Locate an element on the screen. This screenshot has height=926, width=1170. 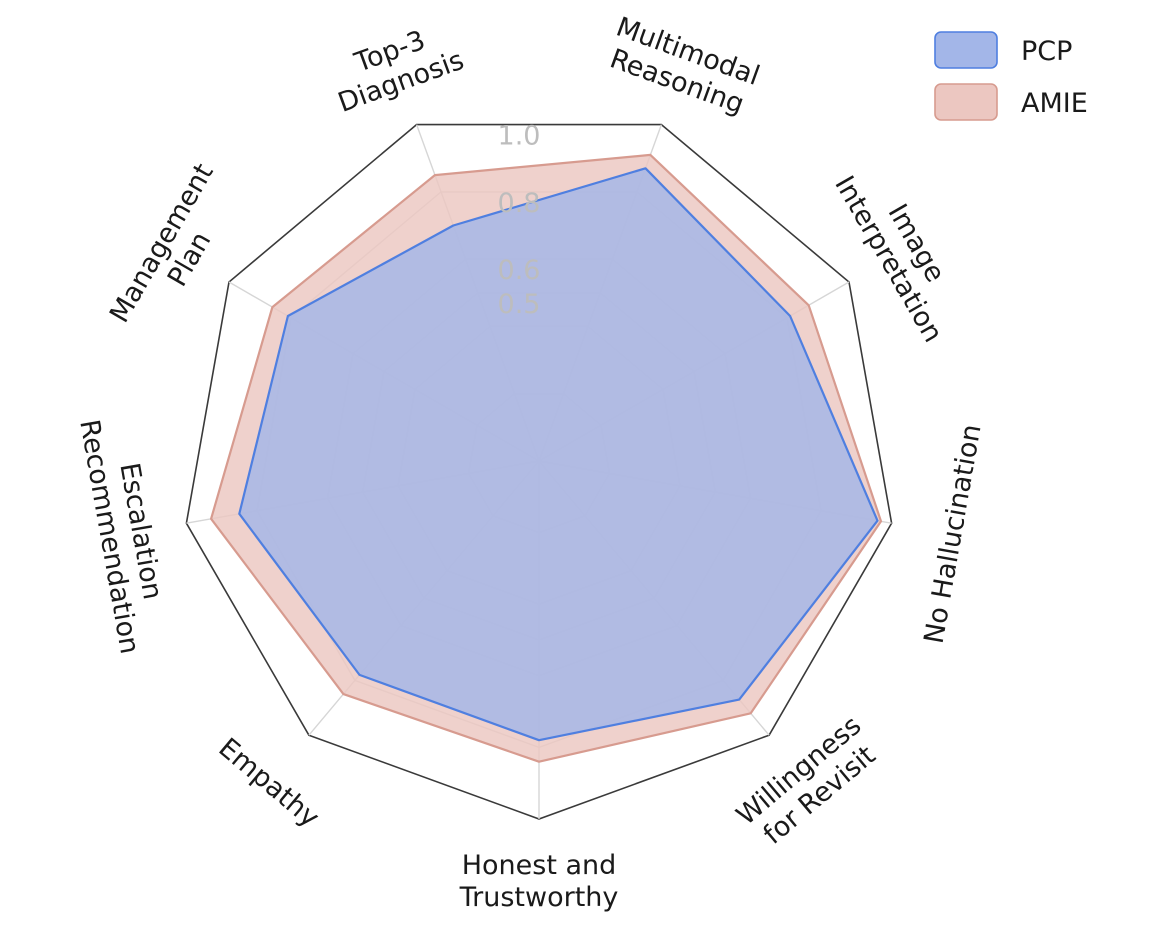
axis-label-no-hallucination: No Hallucination is located at coordinates (953, 534).